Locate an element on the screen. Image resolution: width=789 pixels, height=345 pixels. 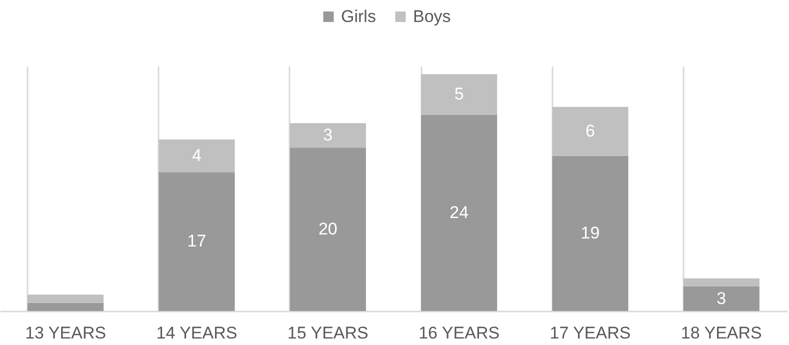
x-tick-label: 18 YEARS is located at coordinates (721, 333).